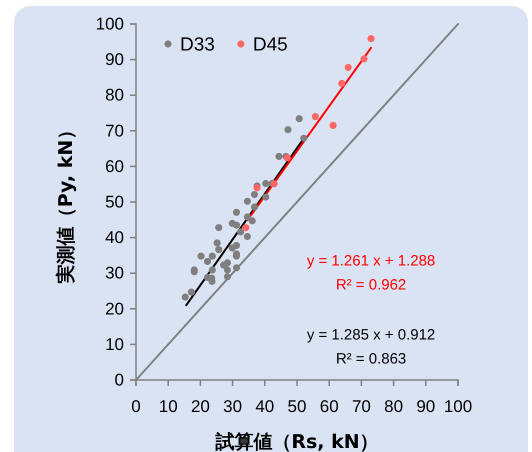 The image size is (532, 452). I want to click on y-tick-label: 30, so click(114, 273).